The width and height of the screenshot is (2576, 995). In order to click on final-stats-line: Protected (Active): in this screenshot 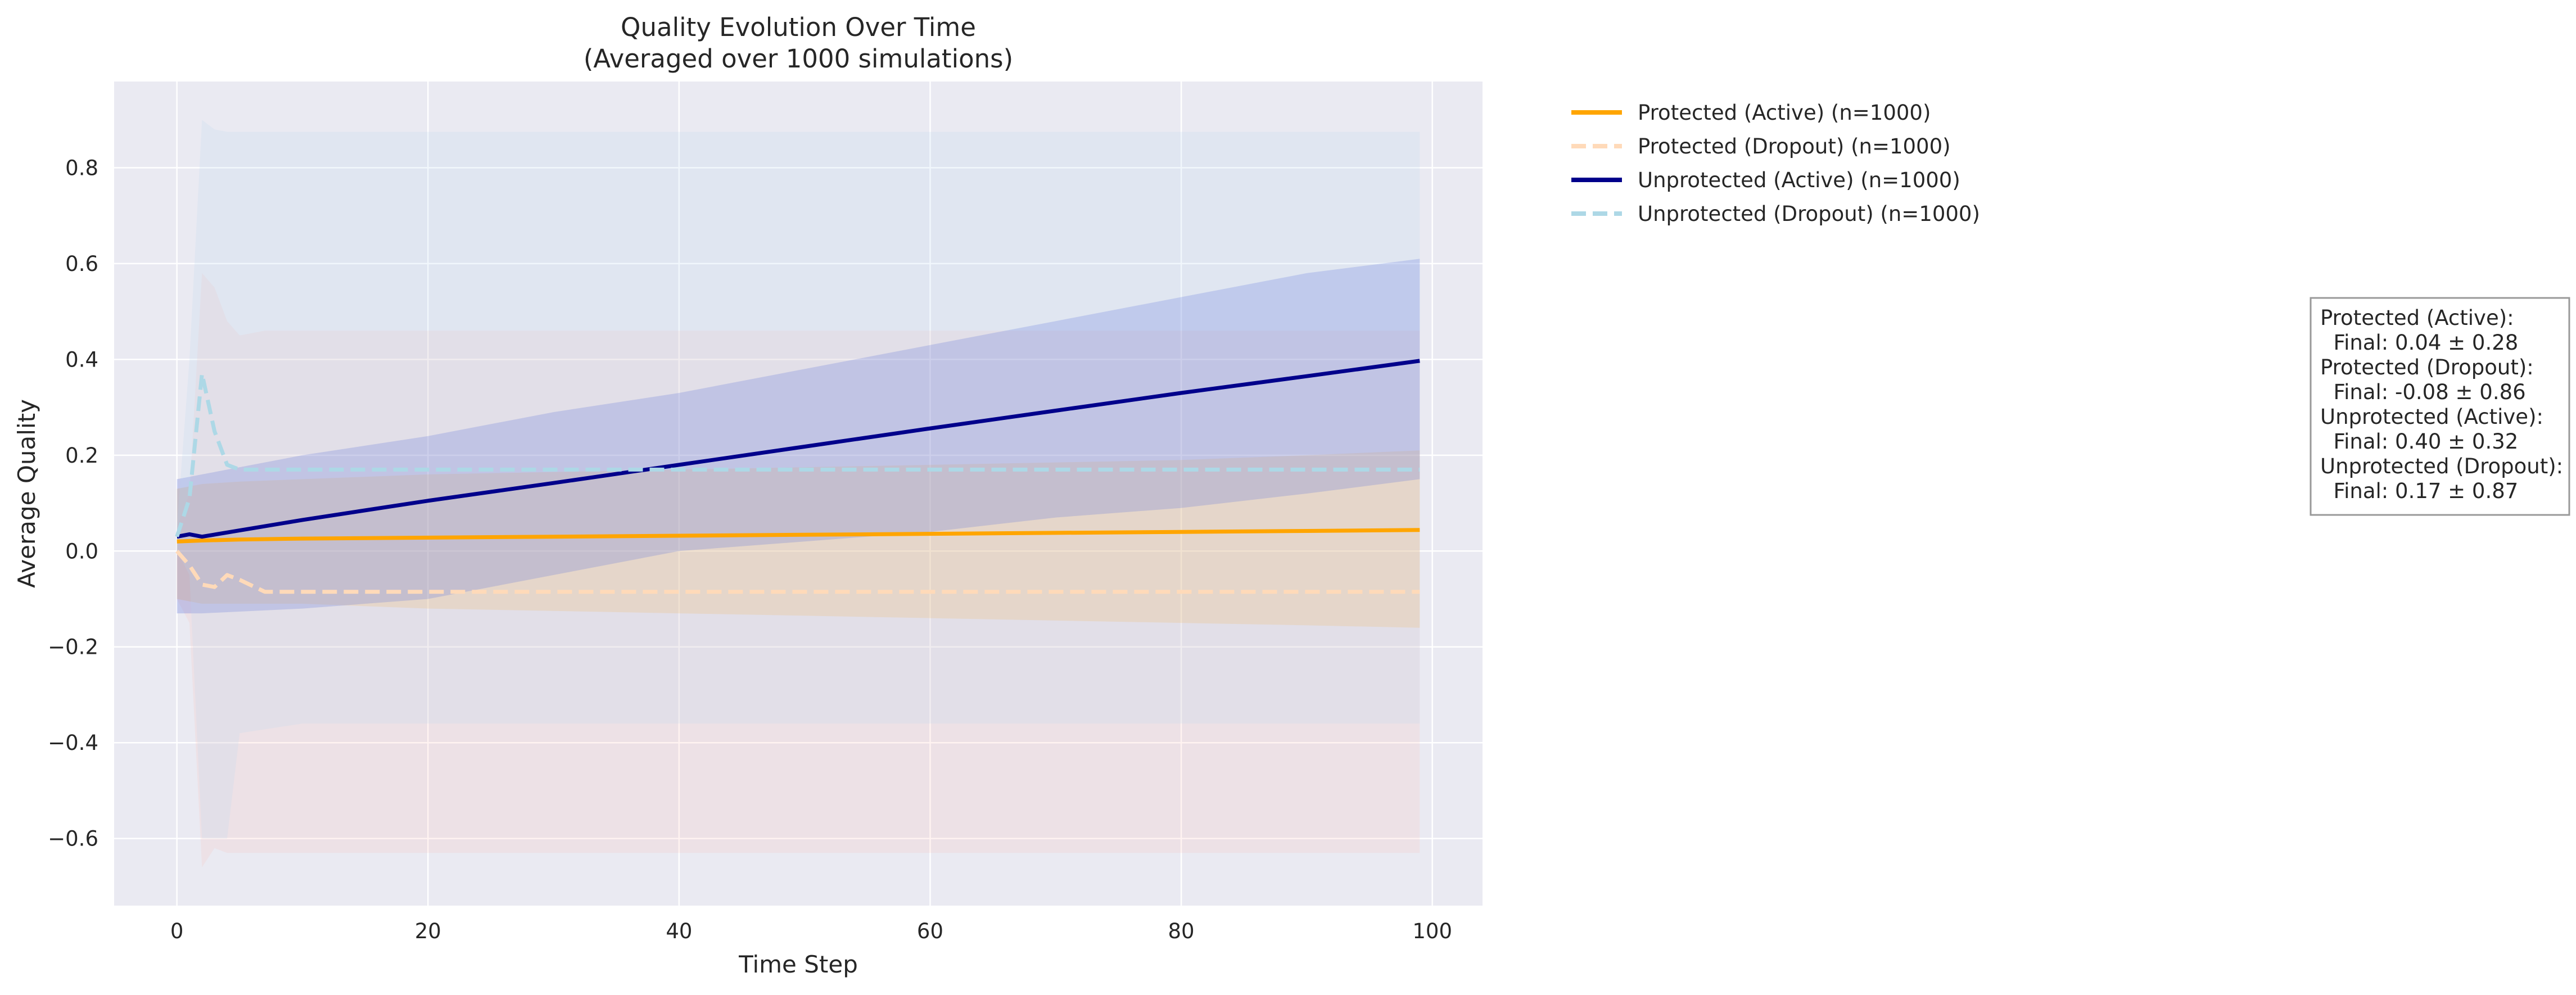, I will do `click(2417, 318)`.